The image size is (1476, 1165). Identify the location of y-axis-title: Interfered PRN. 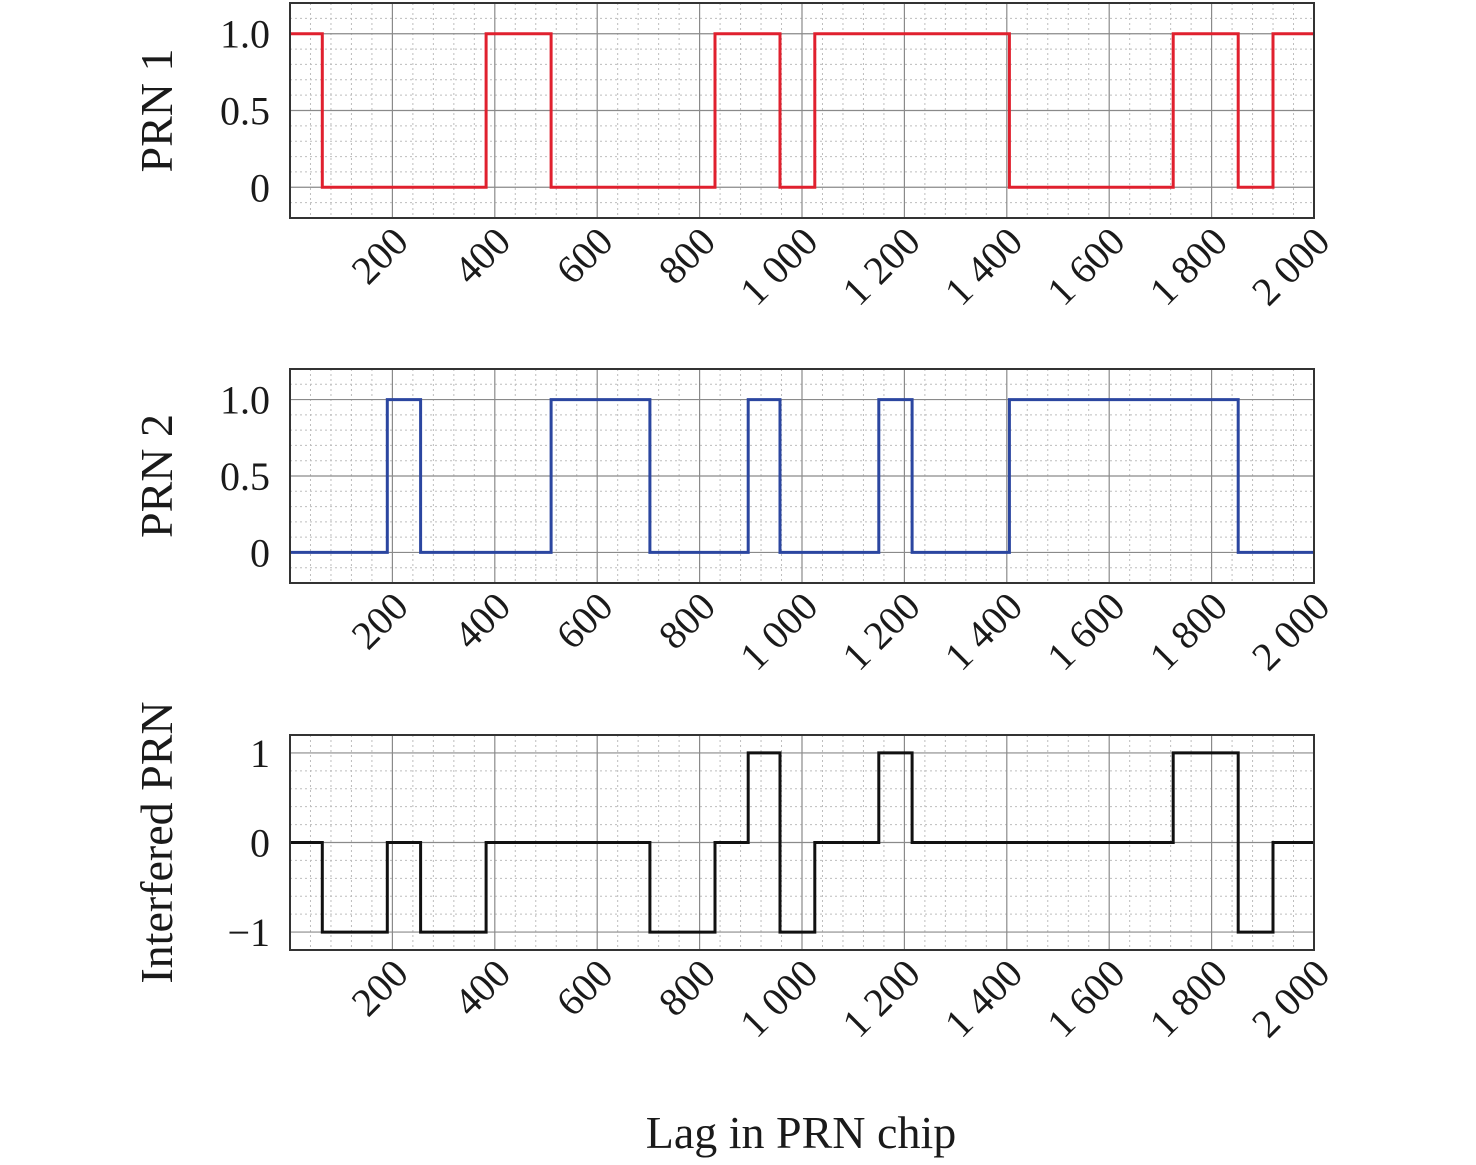
(156, 842).